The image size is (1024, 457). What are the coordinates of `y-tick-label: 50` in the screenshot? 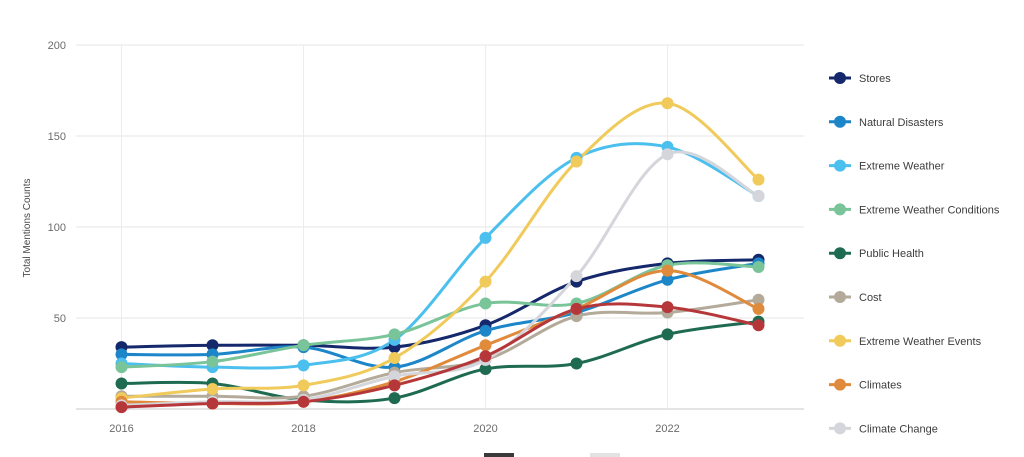 It's located at (60, 319).